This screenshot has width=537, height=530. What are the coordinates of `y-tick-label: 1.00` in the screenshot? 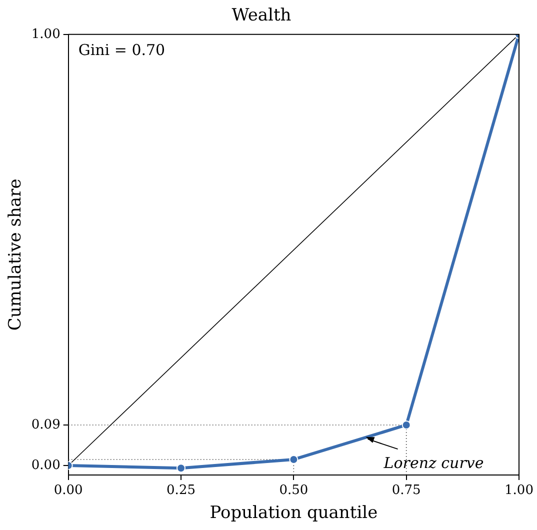 It's located at (45, 34).